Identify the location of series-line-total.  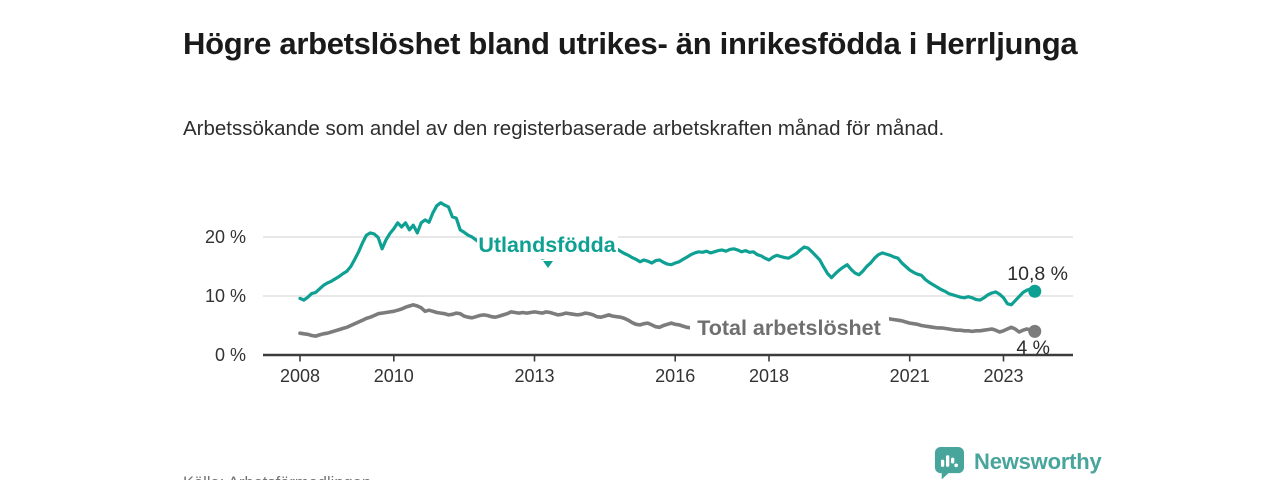
(667, 320).